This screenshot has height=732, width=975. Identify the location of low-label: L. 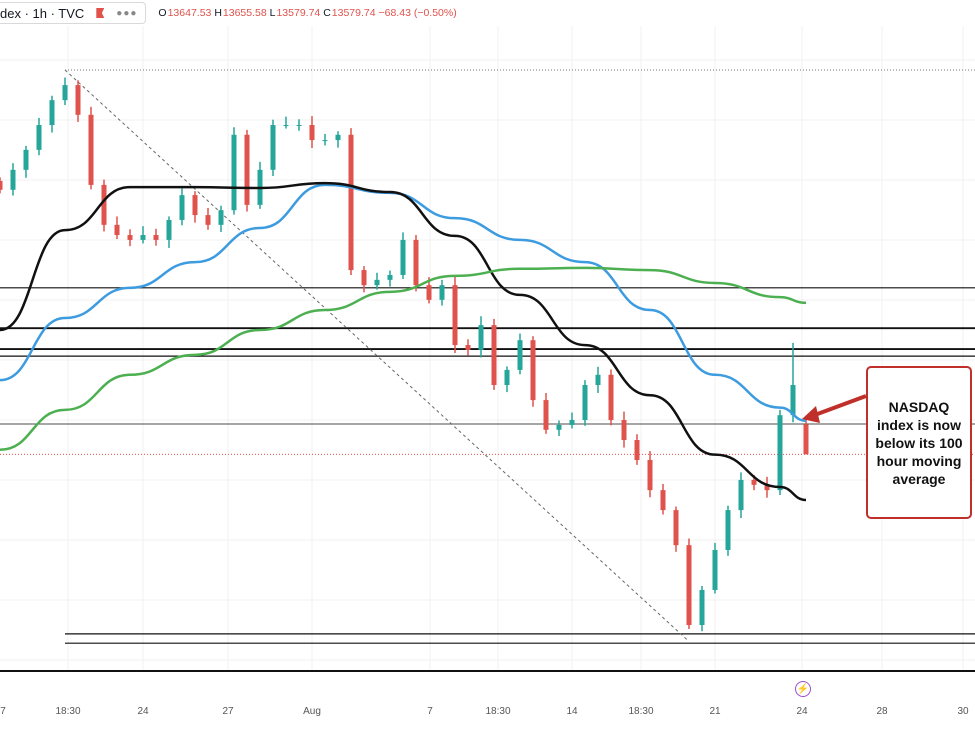
(272, 13).